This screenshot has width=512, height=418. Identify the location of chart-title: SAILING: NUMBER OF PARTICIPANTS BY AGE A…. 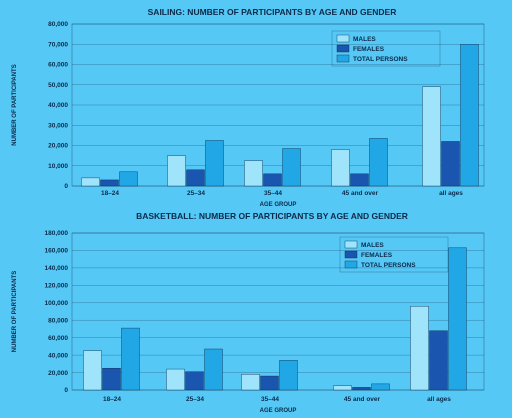
(272, 12).